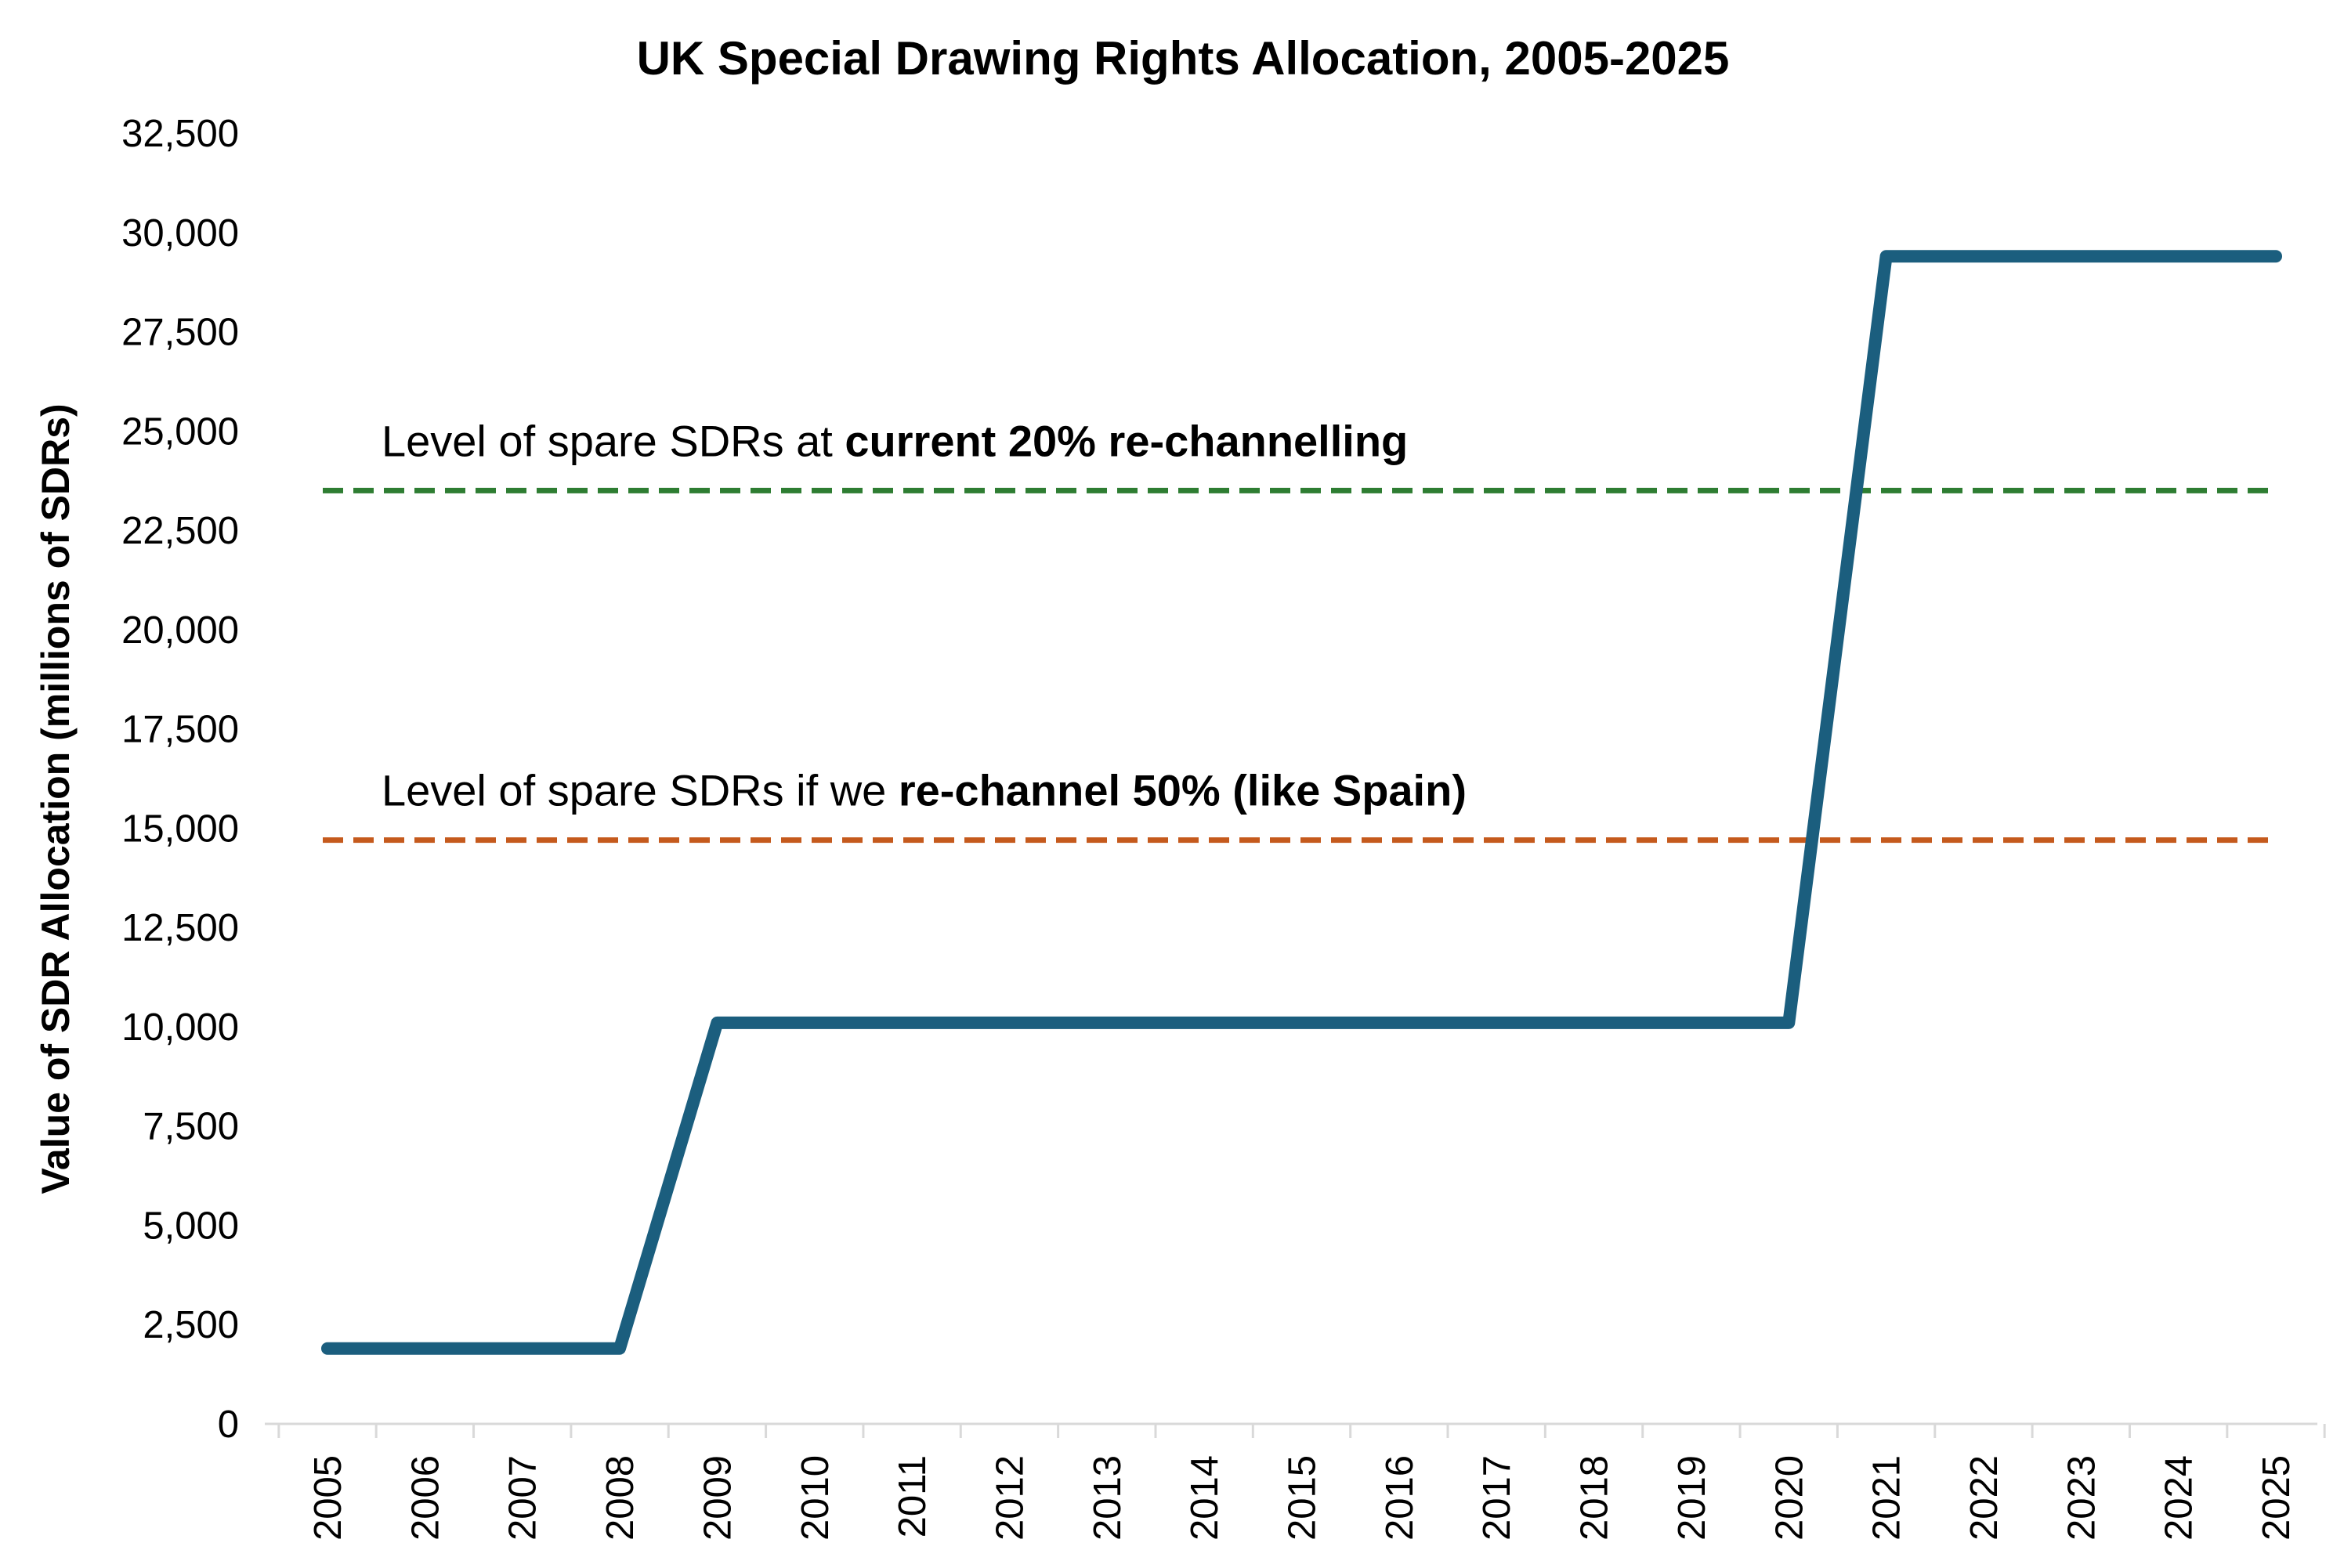  What do you see at coordinates (1400, 1498) in the screenshot?
I see `x-tick-label: 2016` at bounding box center [1400, 1498].